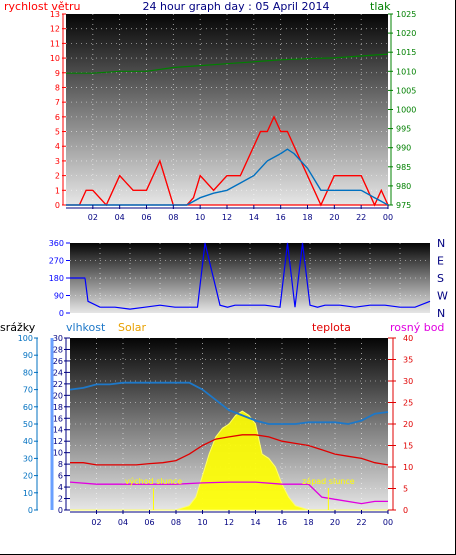 This screenshot has width=456, height=555. I want to click on panel1-x-tick-label: 06, so click(146, 217).